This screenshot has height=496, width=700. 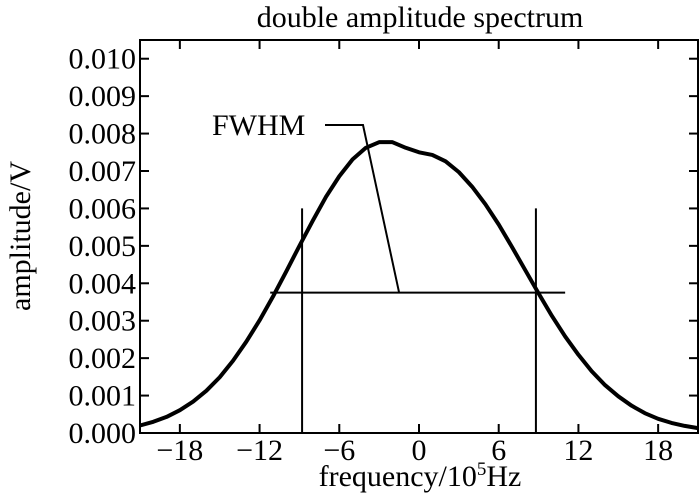 I want to click on x-axis-label: frequency/105Hz, so click(x=420, y=476).